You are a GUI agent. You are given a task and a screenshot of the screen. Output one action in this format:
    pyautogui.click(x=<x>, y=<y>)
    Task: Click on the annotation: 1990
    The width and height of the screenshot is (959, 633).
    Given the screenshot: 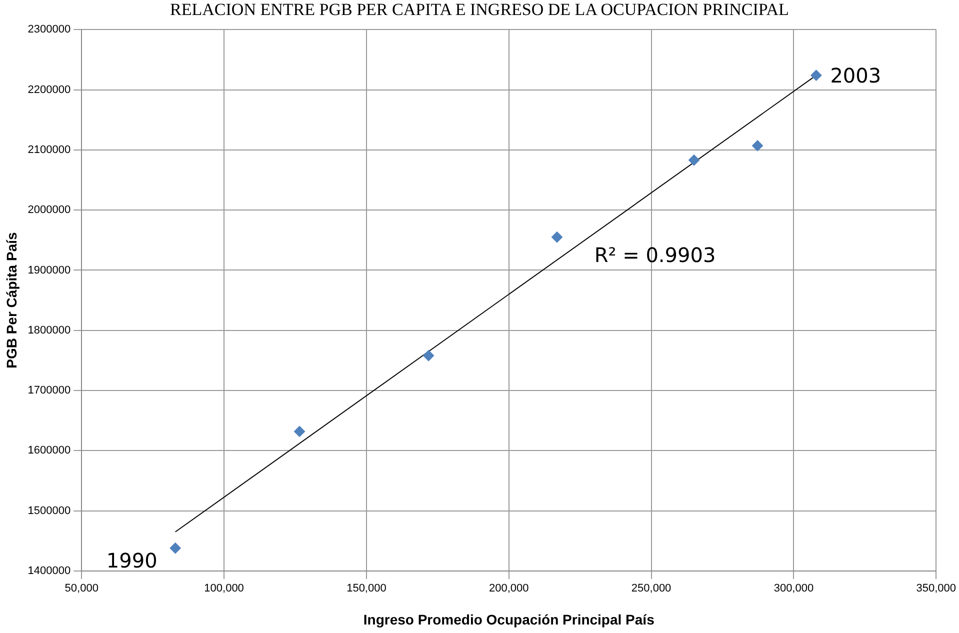 What is the action you would take?
    pyautogui.click(x=132, y=560)
    